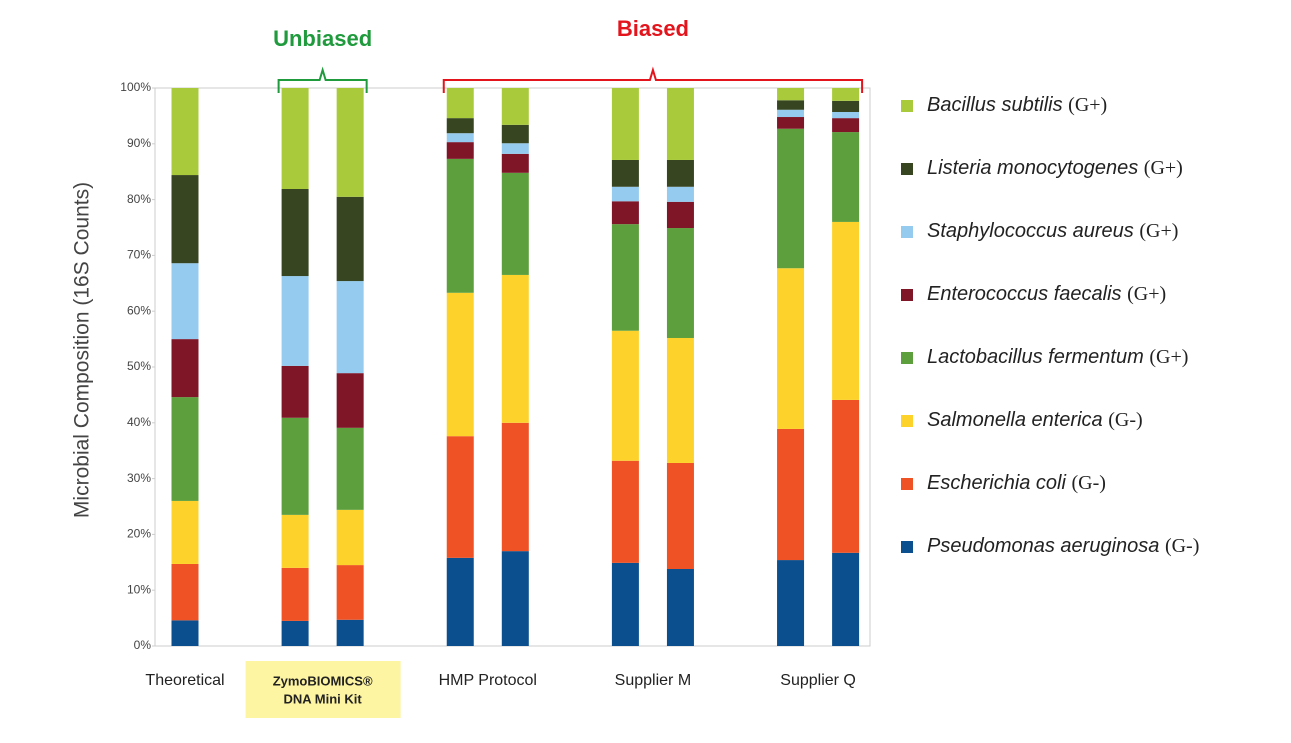 This screenshot has width=1291, height=743. I want to click on y-tick-label: 70%, so click(139, 255).